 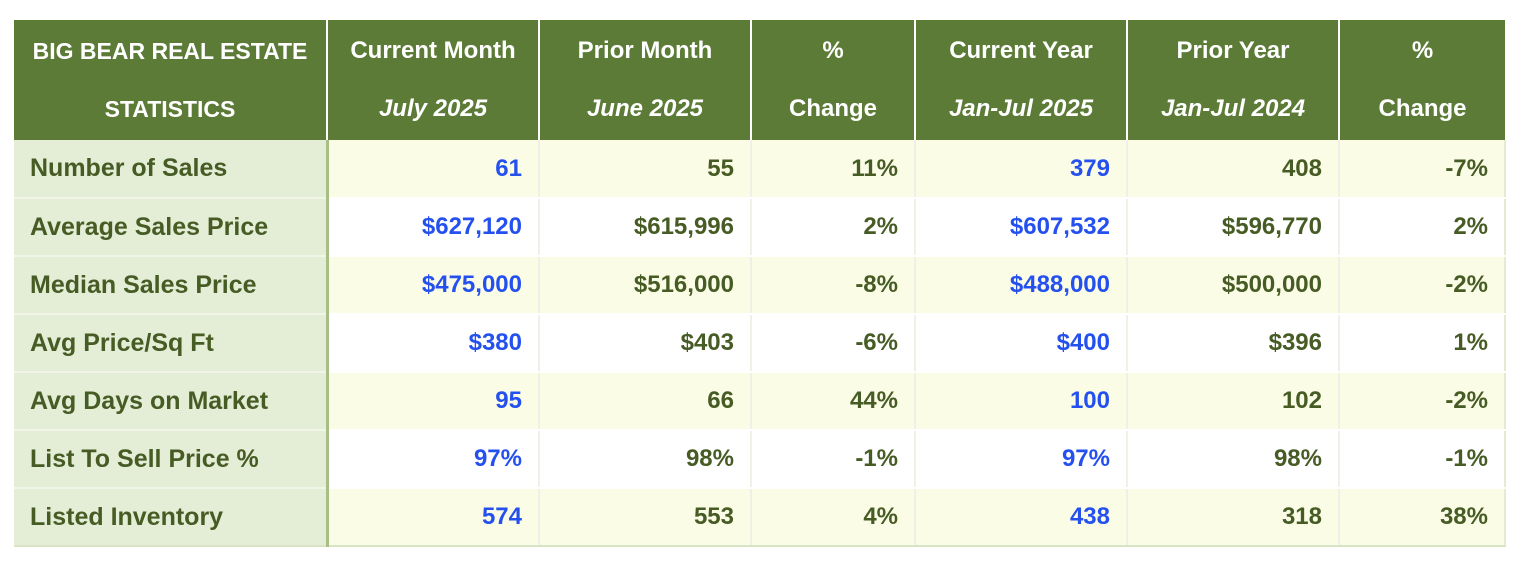 What do you see at coordinates (1422, 169) in the screenshot?
I see `cell: -7%` at bounding box center [1422, 169].